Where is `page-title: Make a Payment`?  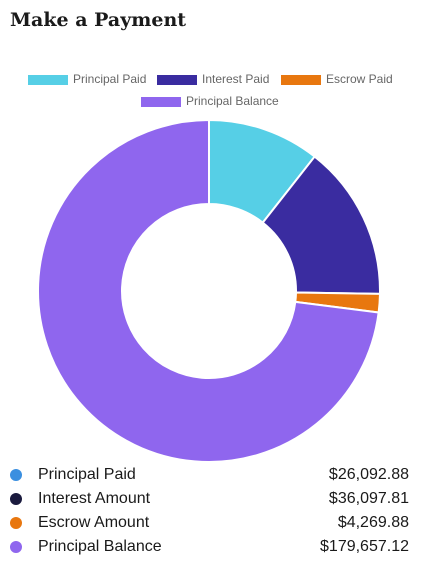
page-title: Make a Payment is located at coordinates (98, 20).